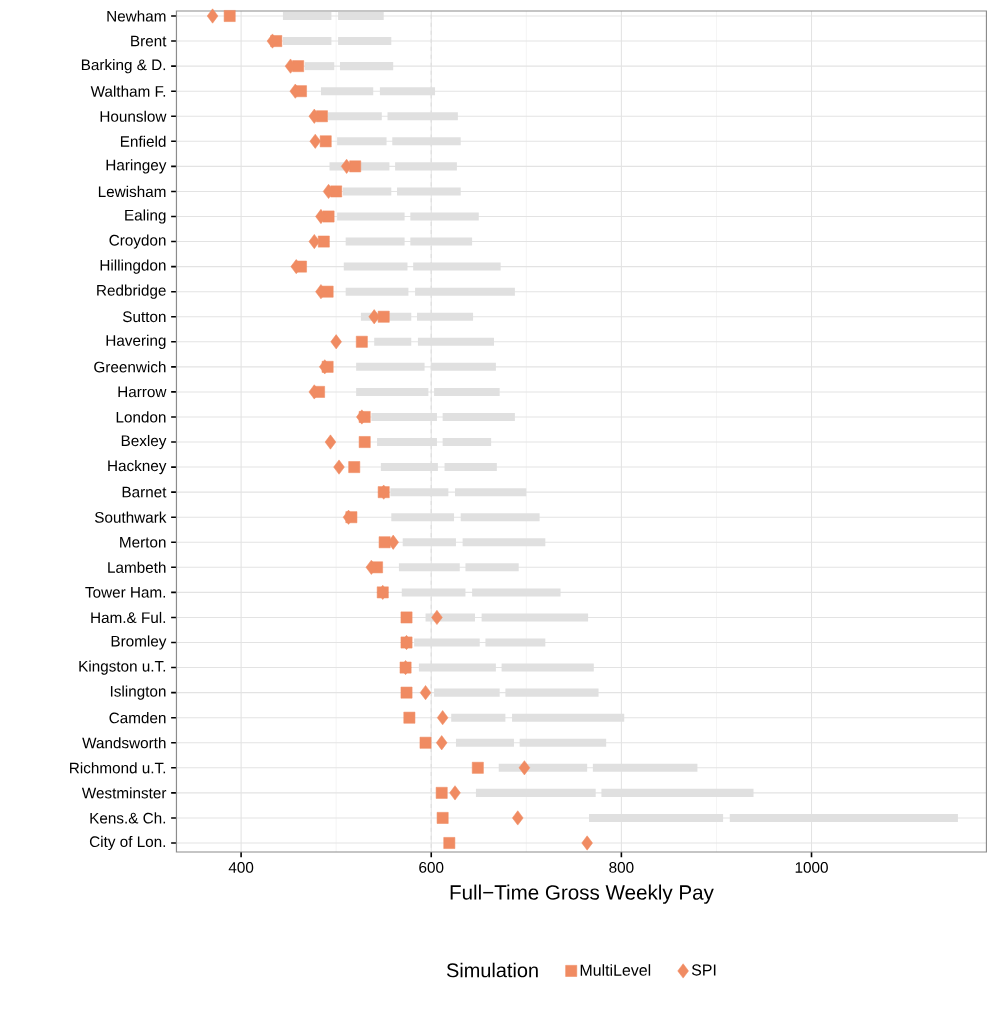  Describe the element at coordinates (128, 818) in the screenshot. I see `y-tick-label: Kens.& Ch.` at that location.